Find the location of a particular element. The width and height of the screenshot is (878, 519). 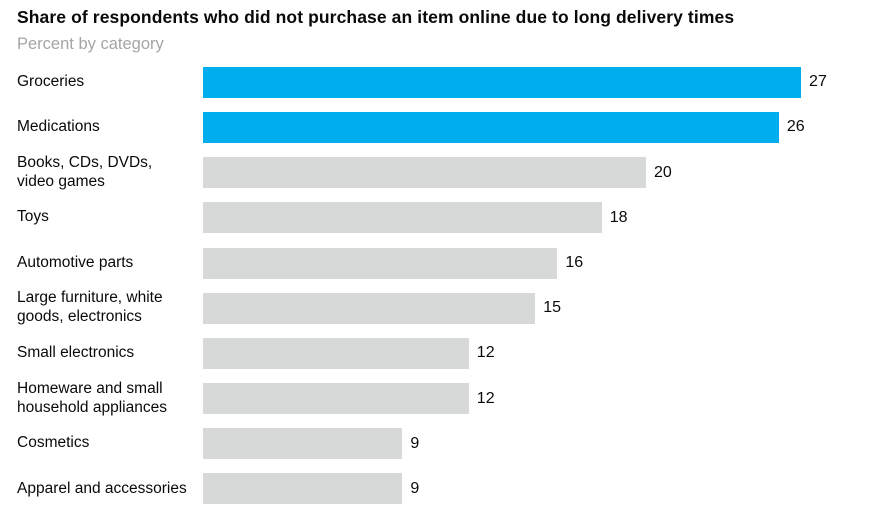

category-label: Books, CDs, DVDs, video games is located at coordinates (85, 171).